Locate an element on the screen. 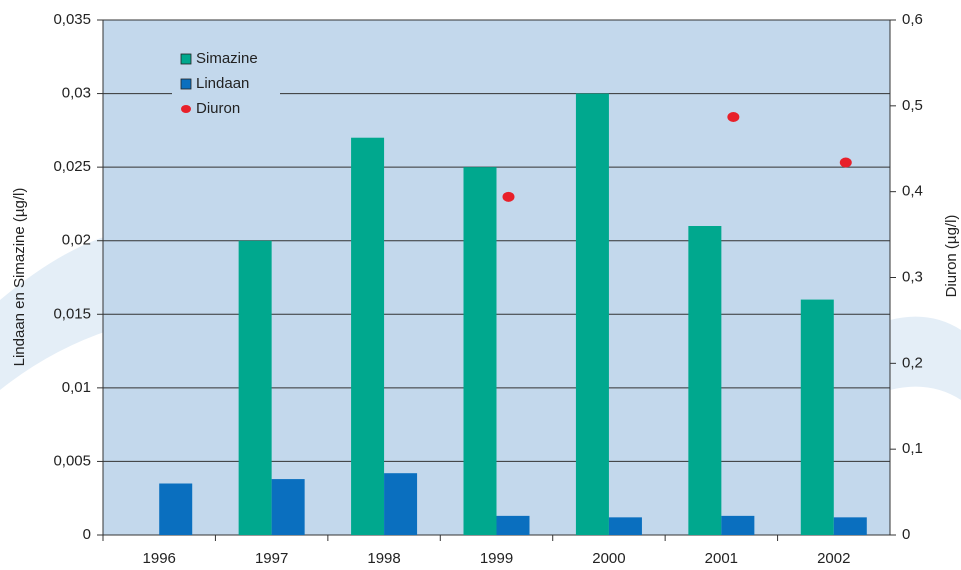  y2-tick-label: 0,2 is located at coordinates (912, 362).